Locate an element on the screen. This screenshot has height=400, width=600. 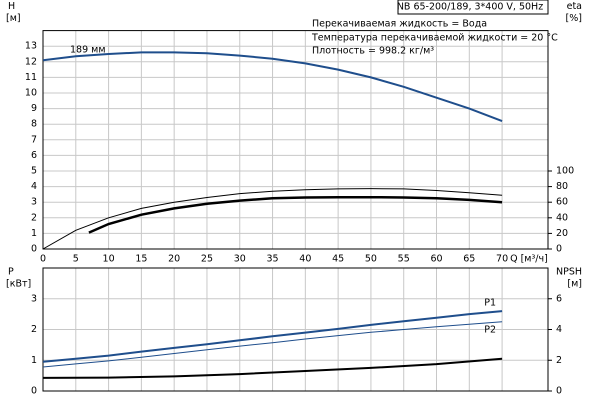
y-axis-label: P is located at coordinates (11, 272).